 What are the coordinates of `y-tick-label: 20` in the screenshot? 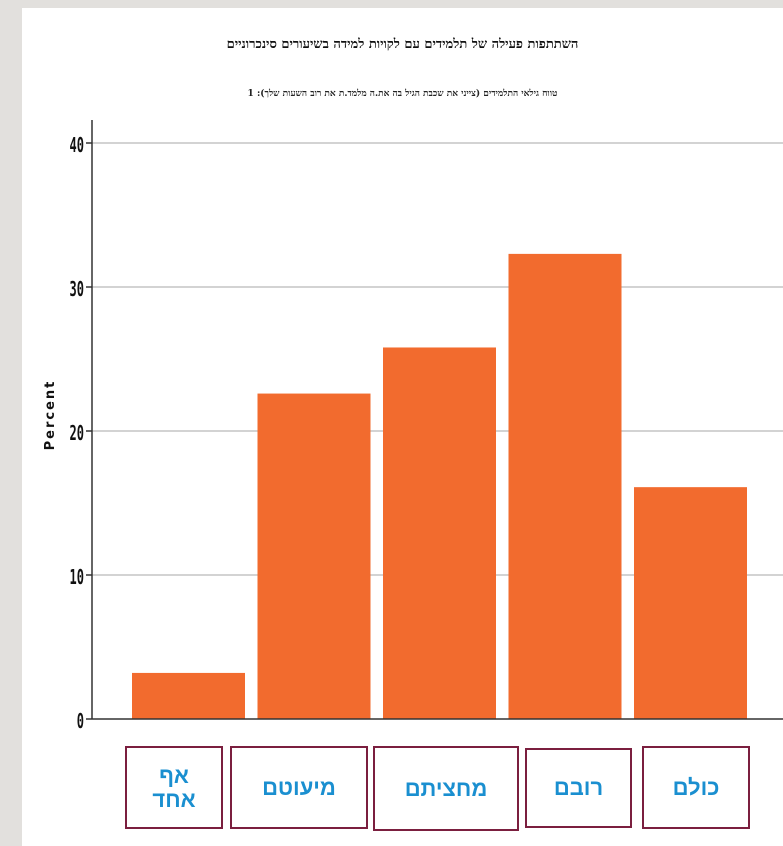 It's located at (77, 433).